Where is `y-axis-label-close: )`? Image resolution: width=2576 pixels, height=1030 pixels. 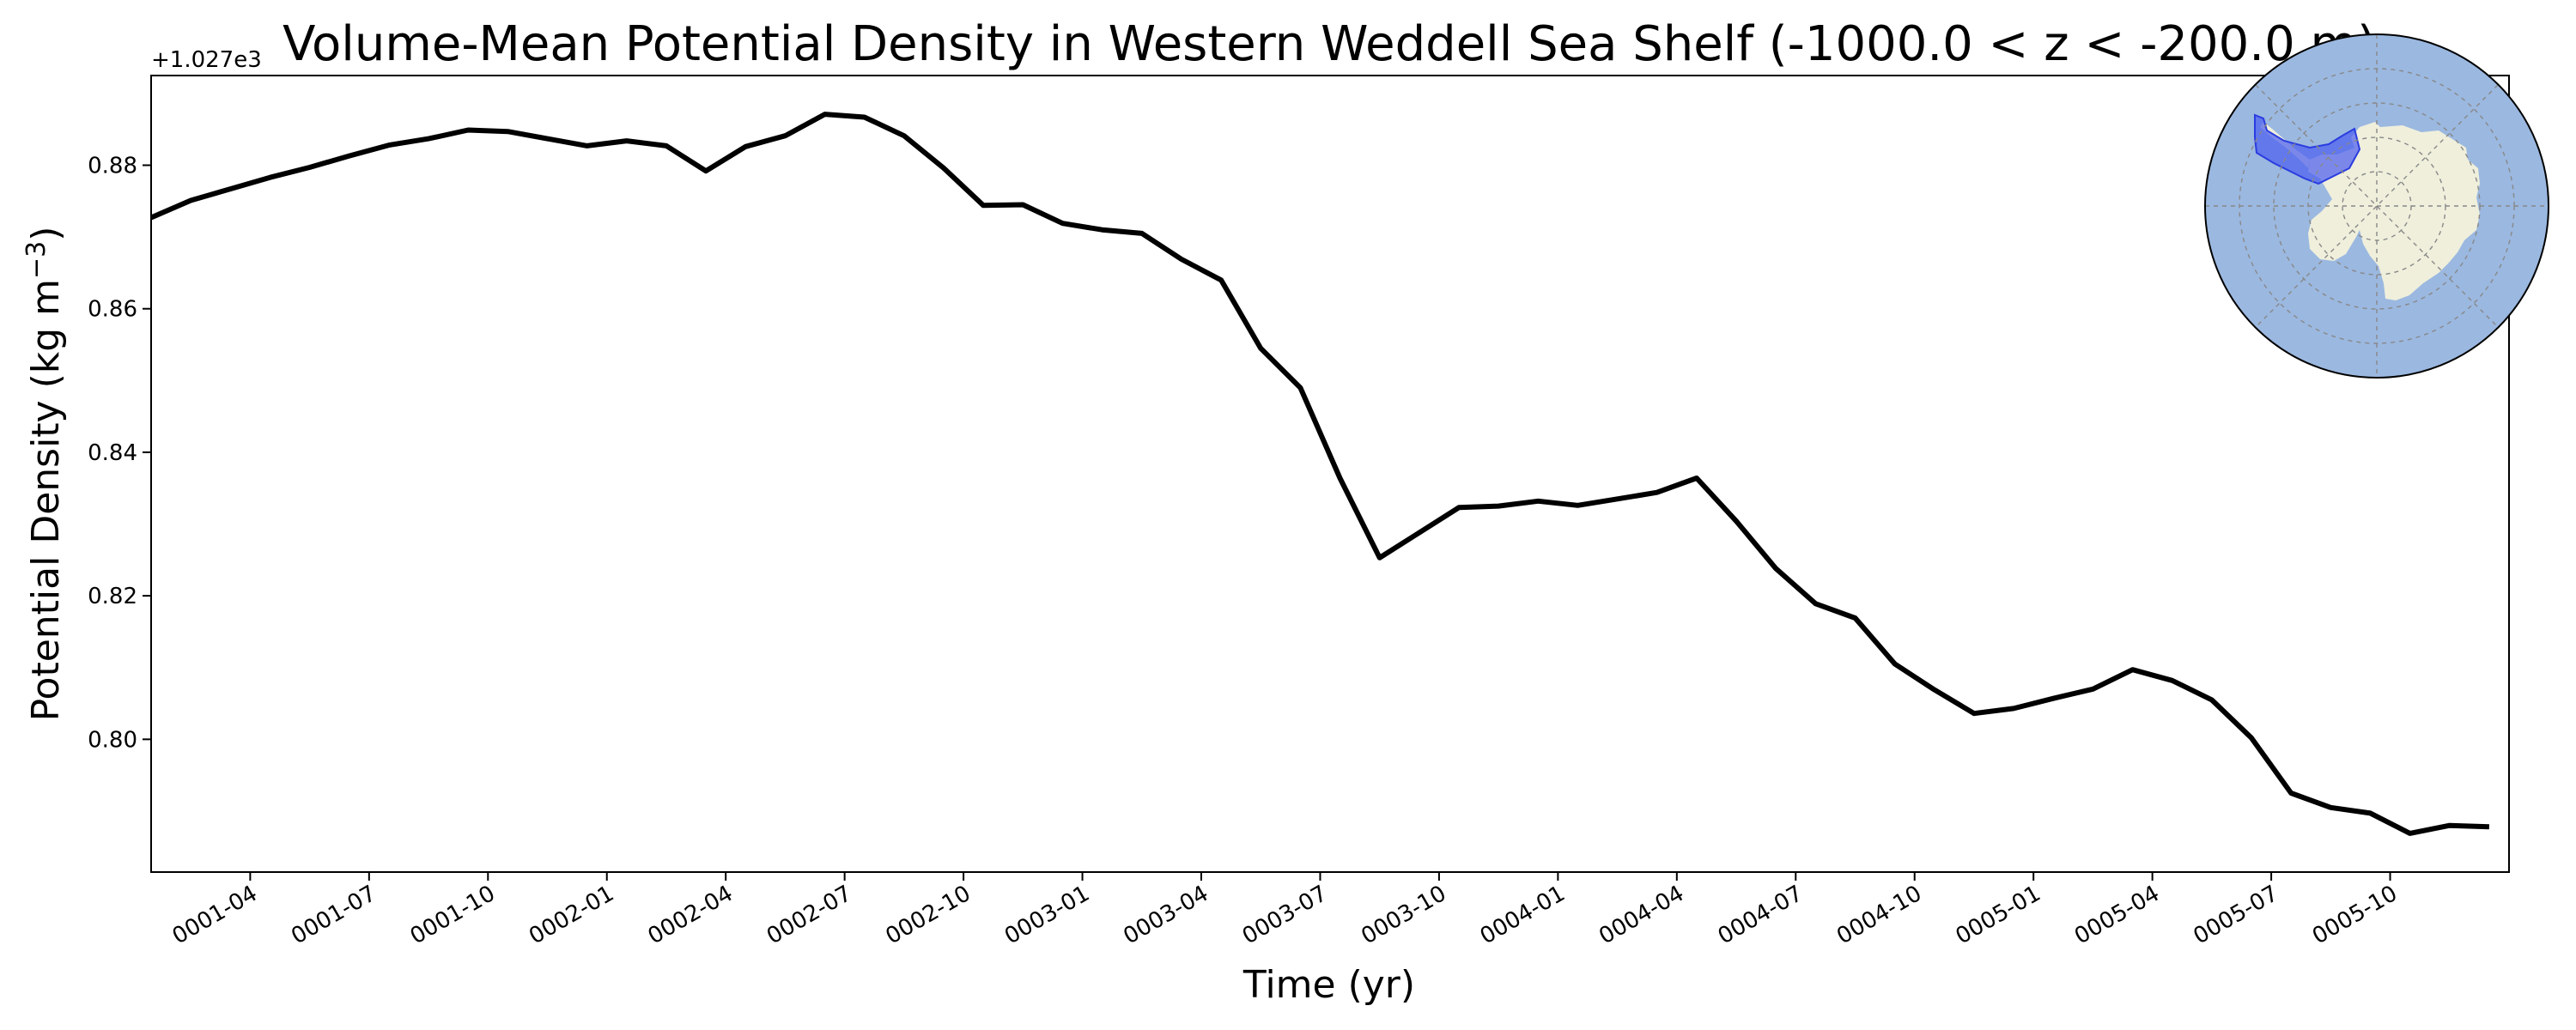 y-axis-label-close: ) is located at coordinates (46, 234).